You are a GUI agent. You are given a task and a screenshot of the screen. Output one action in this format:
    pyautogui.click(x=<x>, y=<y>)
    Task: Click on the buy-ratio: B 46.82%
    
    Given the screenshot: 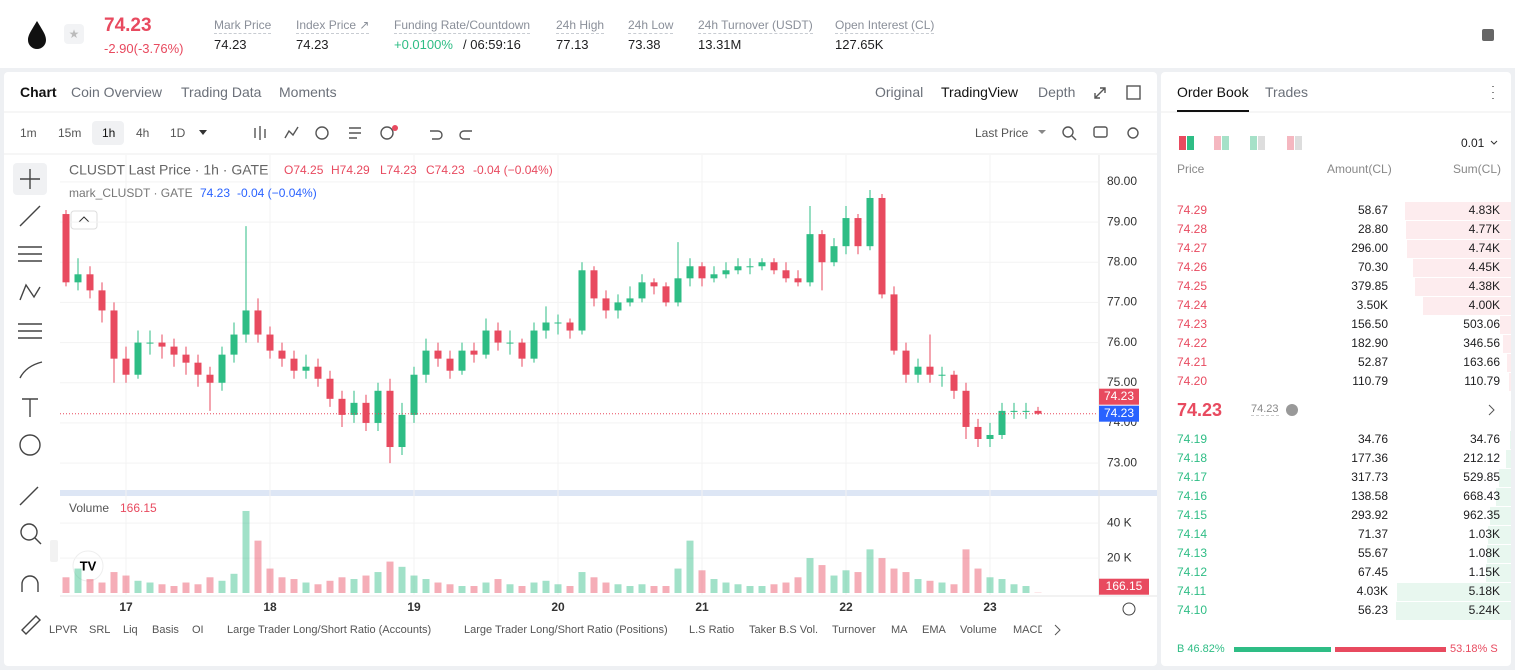 What is the action you would take?
    pyautogui.click(x=1201, y=649)
    